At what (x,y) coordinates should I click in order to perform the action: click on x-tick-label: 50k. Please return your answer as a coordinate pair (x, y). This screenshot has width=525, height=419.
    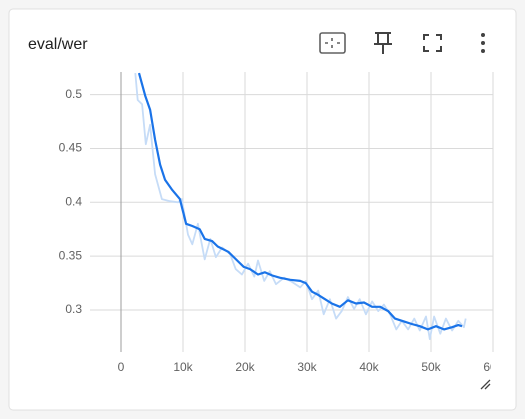
    Looking at the image, I should click on (431, 367).